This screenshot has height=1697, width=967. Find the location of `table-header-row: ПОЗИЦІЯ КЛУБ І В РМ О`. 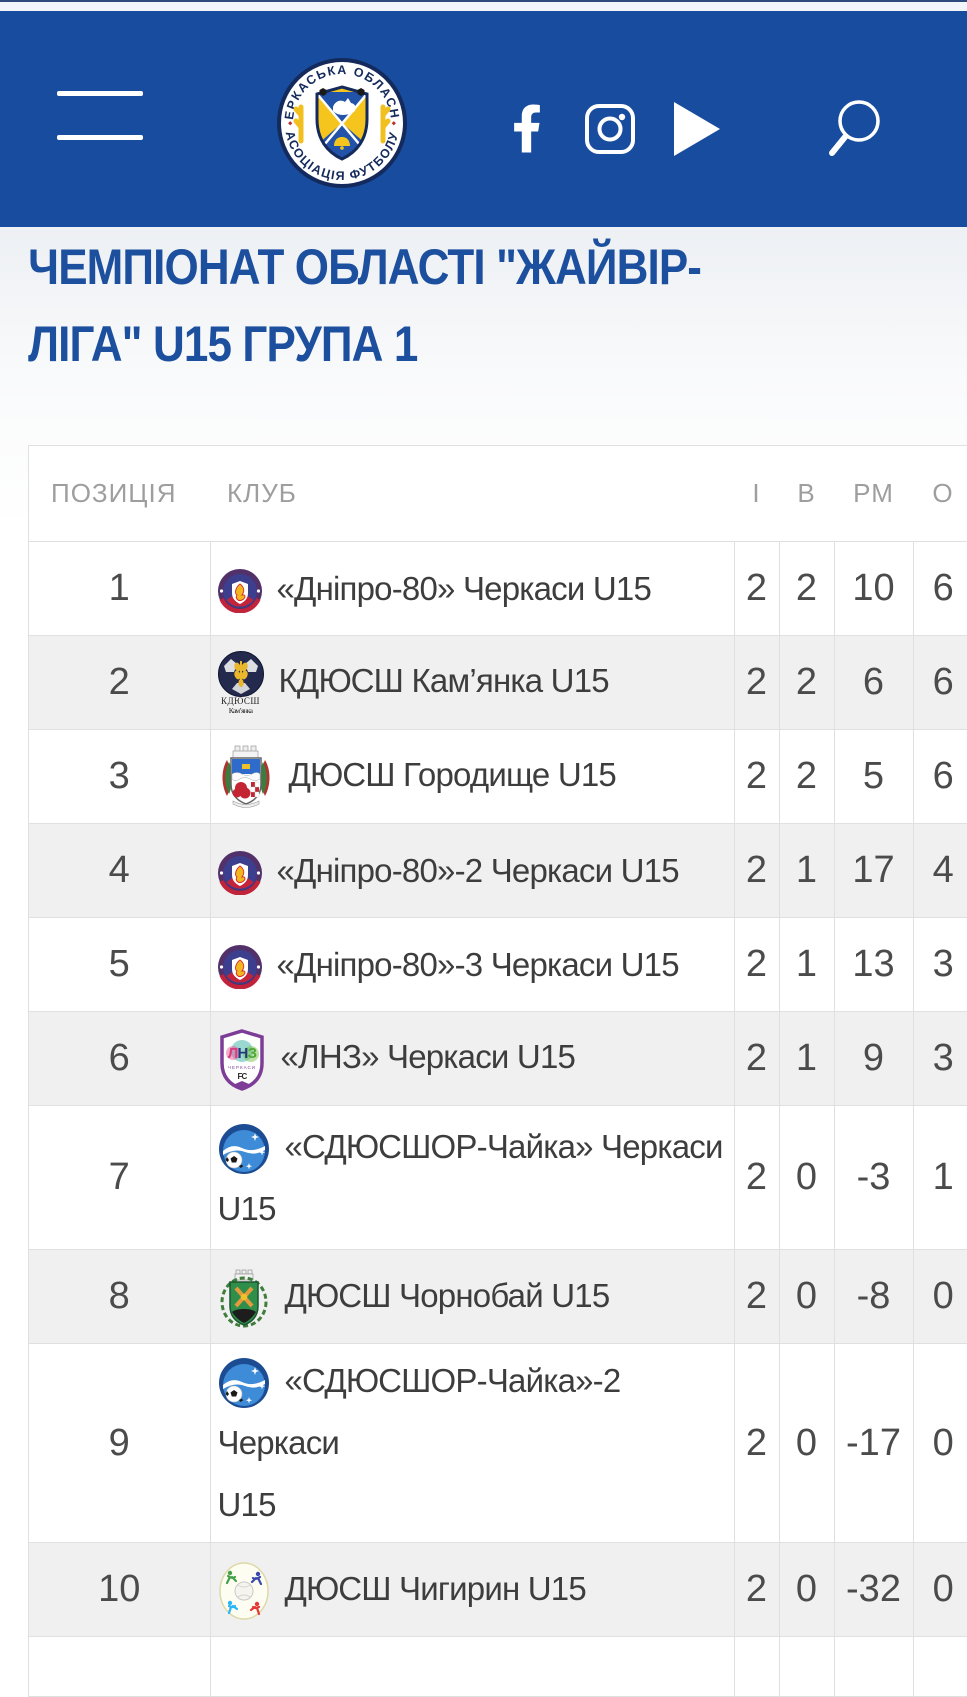

table-header-row: ПОЗИЦІЯ КЛУБ І В РМ О is located at coordinates (498, 494).